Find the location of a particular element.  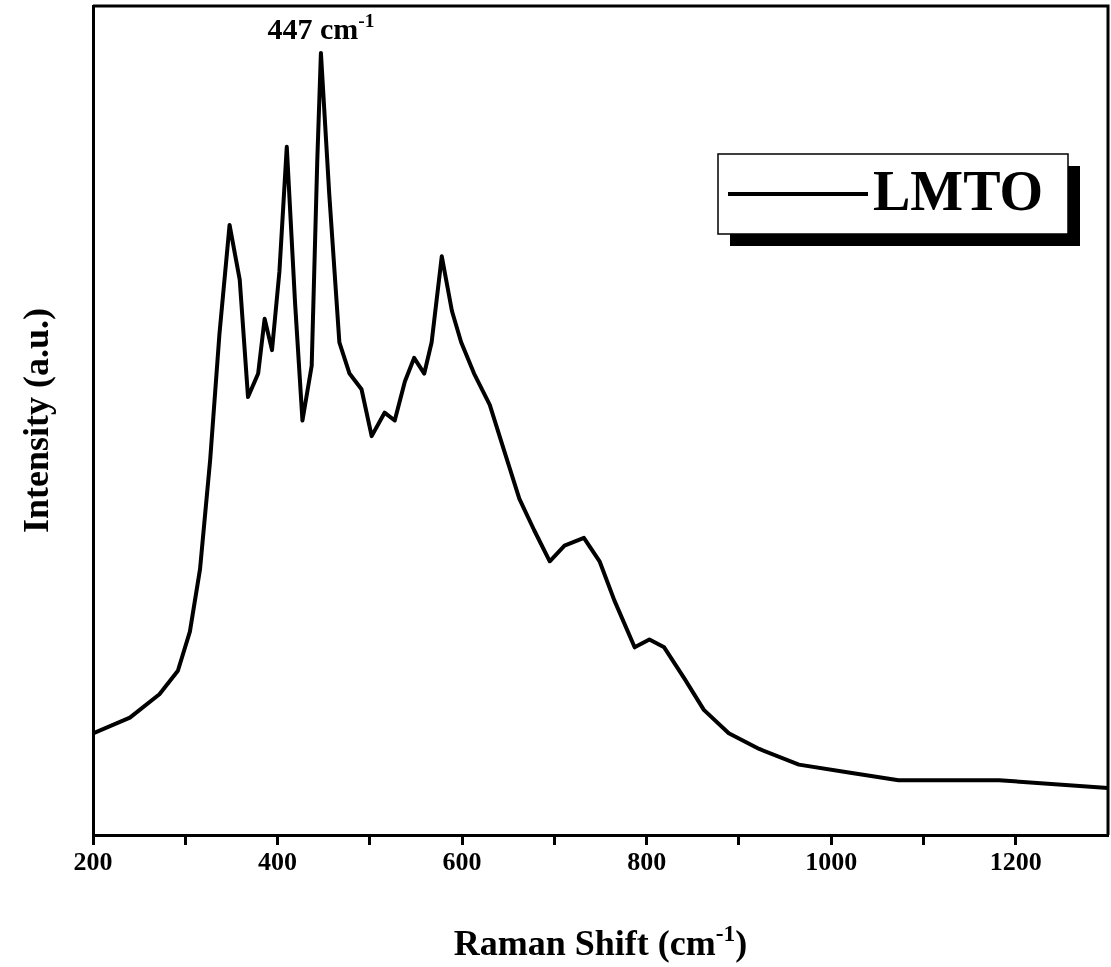

x-tick-label: 200 is located at coordinates (93, 862).